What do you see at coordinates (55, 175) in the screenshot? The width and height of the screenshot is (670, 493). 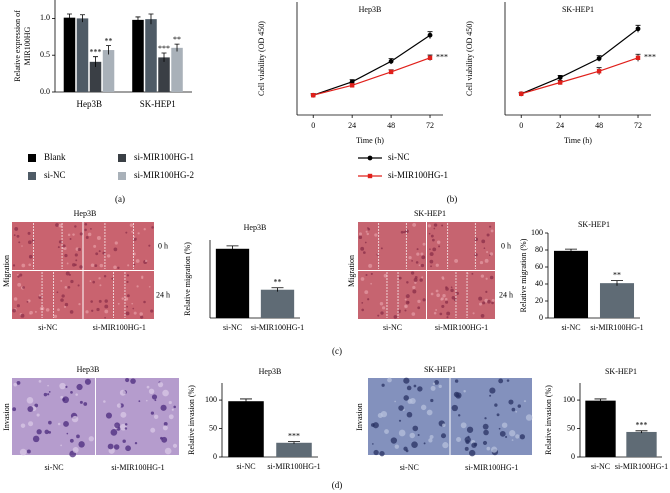 I see `legend-label: si-NC` at bounding box center [55, 175].